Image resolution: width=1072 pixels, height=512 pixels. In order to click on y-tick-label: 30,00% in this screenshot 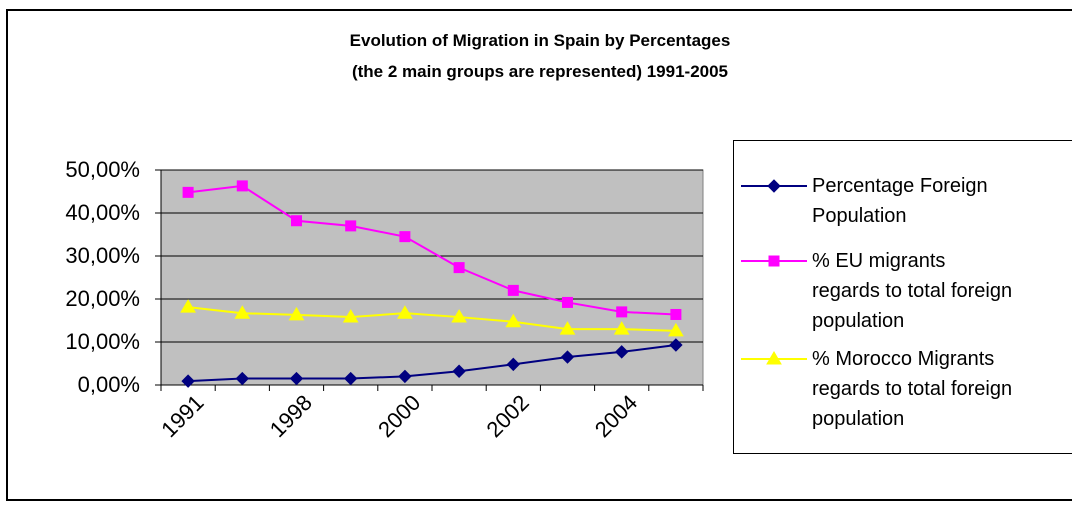, I will do `click(102, 255)`.